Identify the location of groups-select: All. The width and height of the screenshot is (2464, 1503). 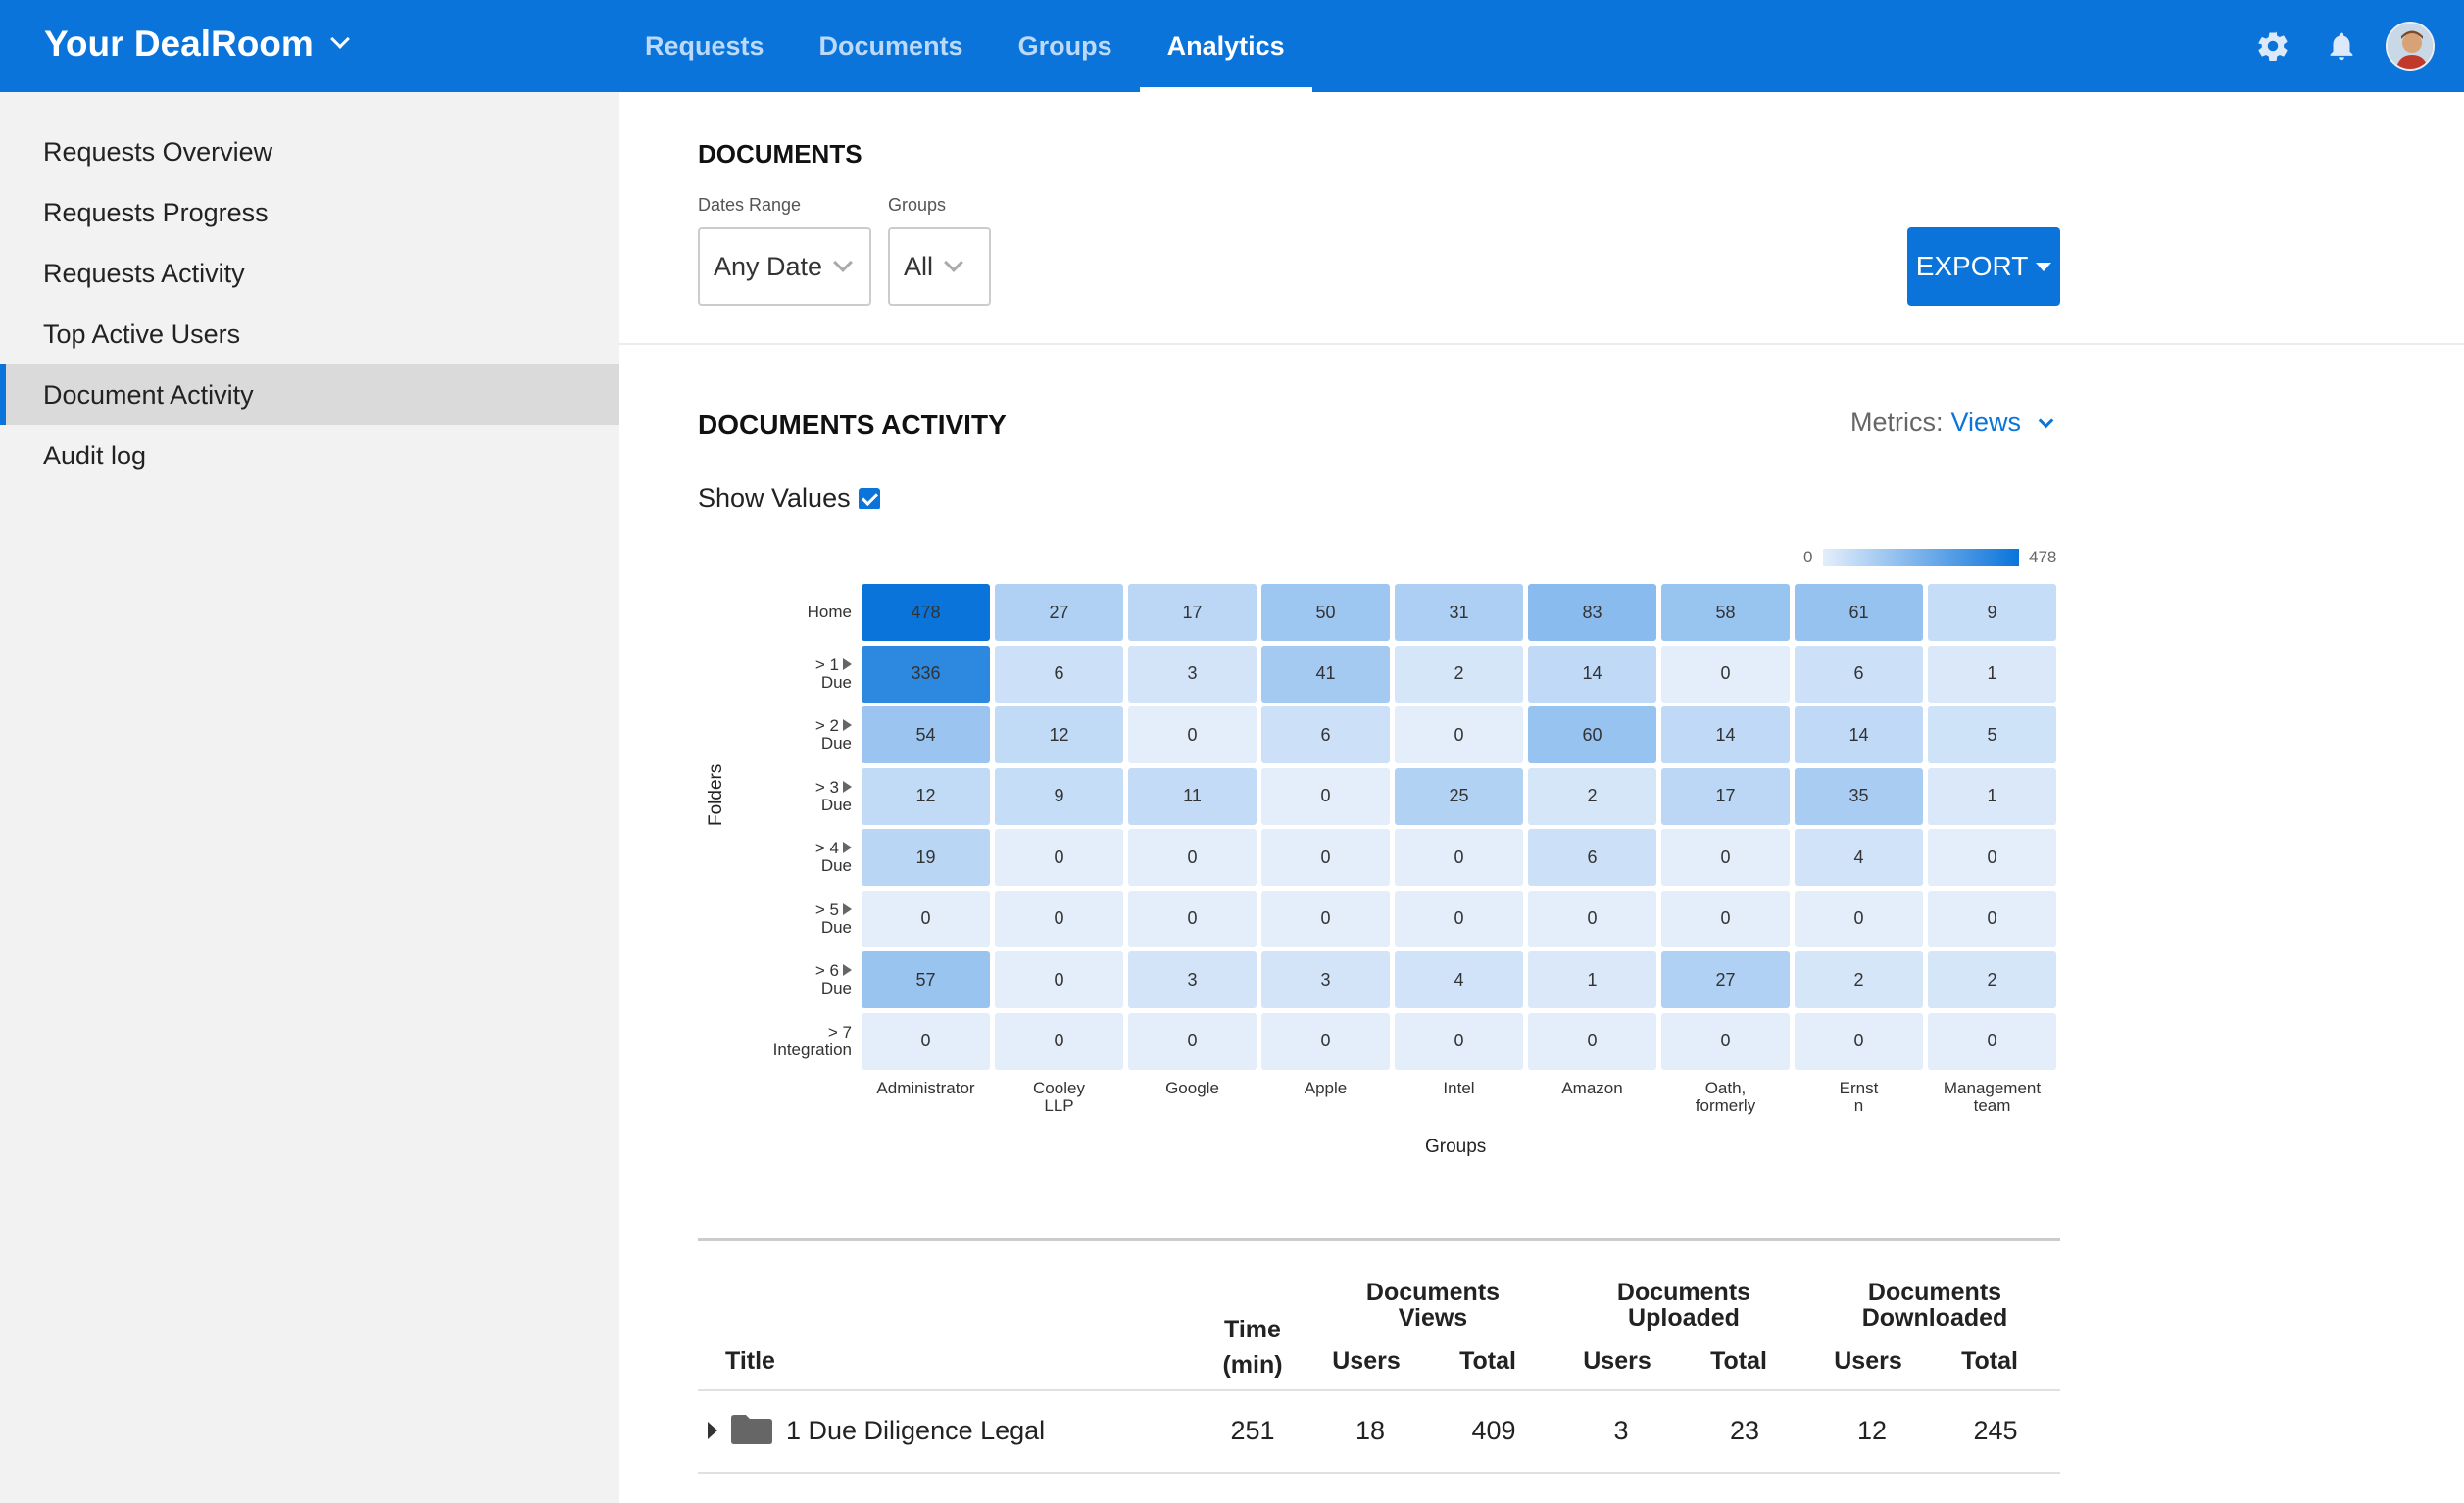
(940, 266).